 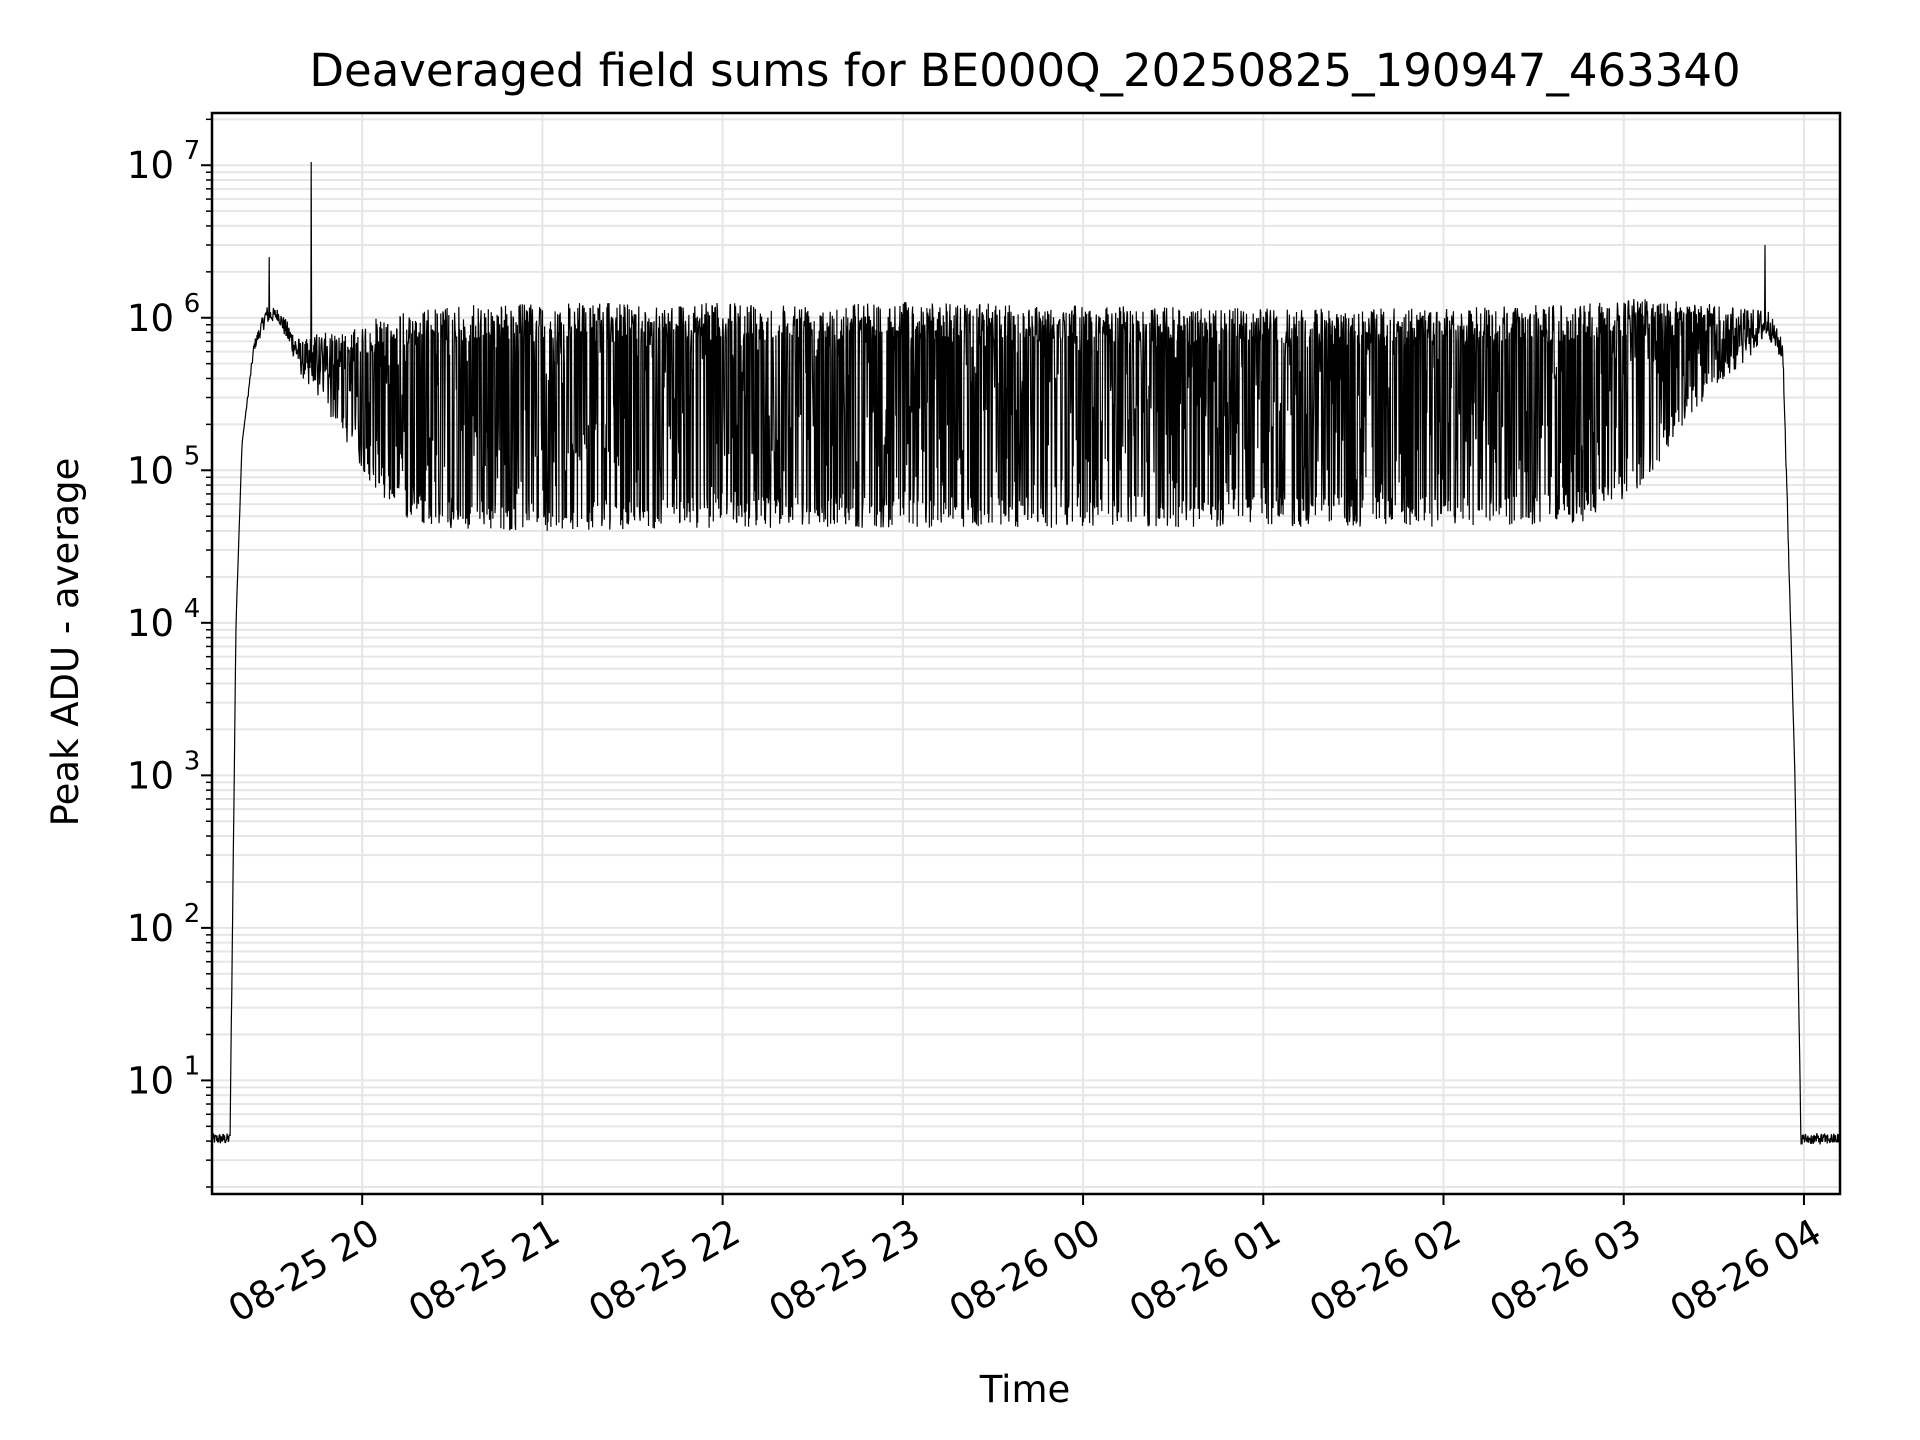 What do you see at coordinates (1566, 1271) in the screenshot?
I see `x-tick-label: 08-26 03` at bounding box center [1566, 1271].